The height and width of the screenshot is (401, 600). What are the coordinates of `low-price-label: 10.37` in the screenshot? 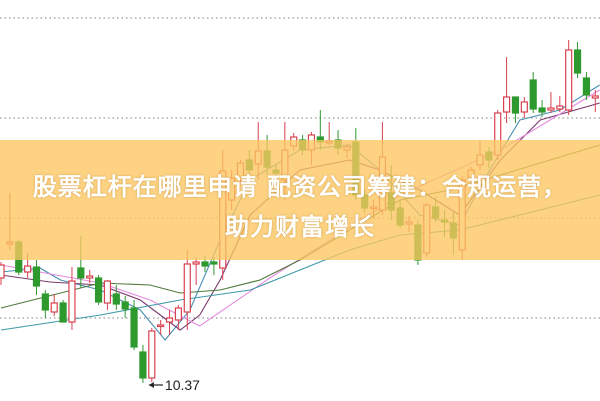 It's located at (182, 385).